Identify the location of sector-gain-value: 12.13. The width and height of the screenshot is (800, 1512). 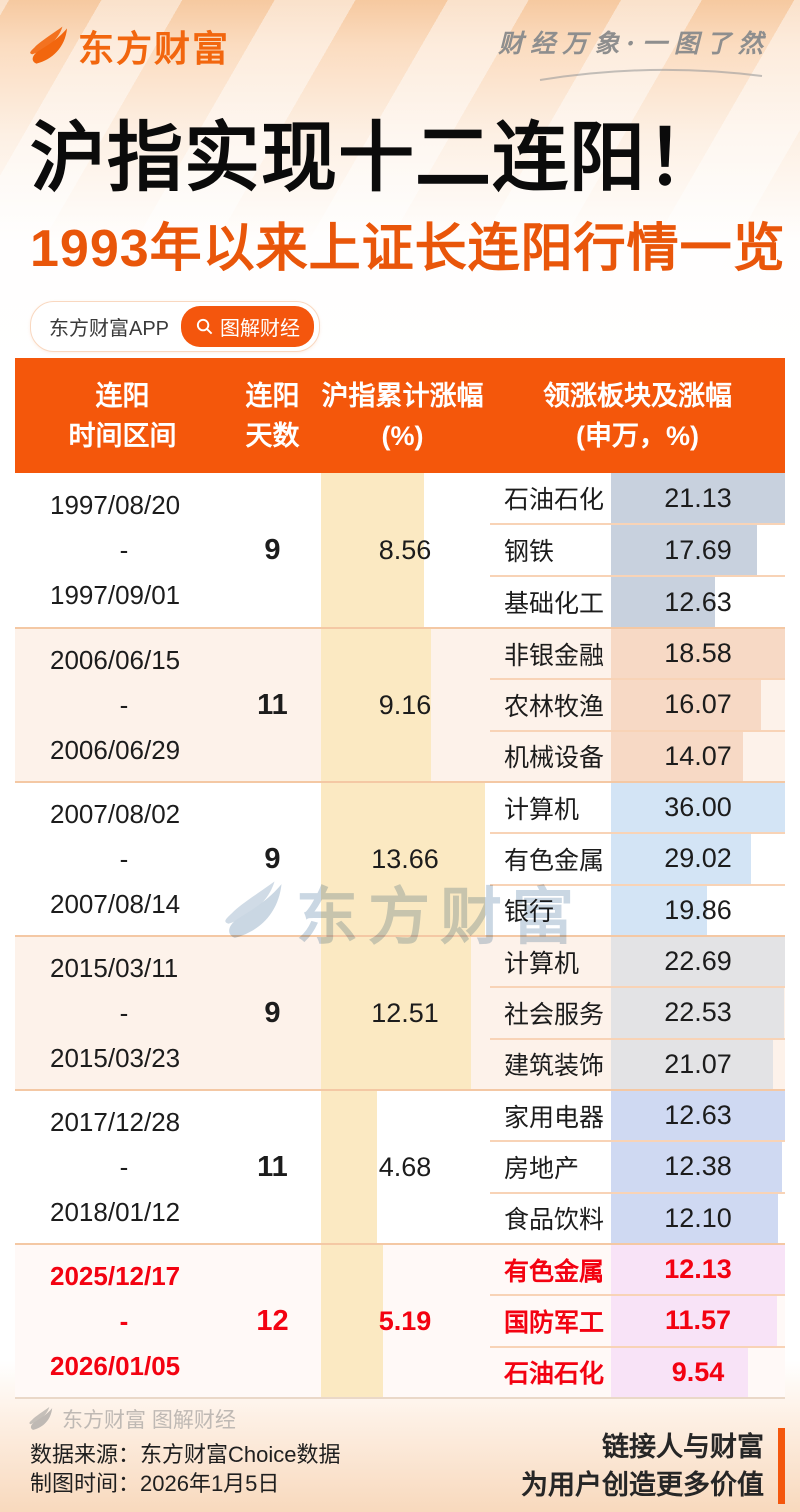
(698, 1269).